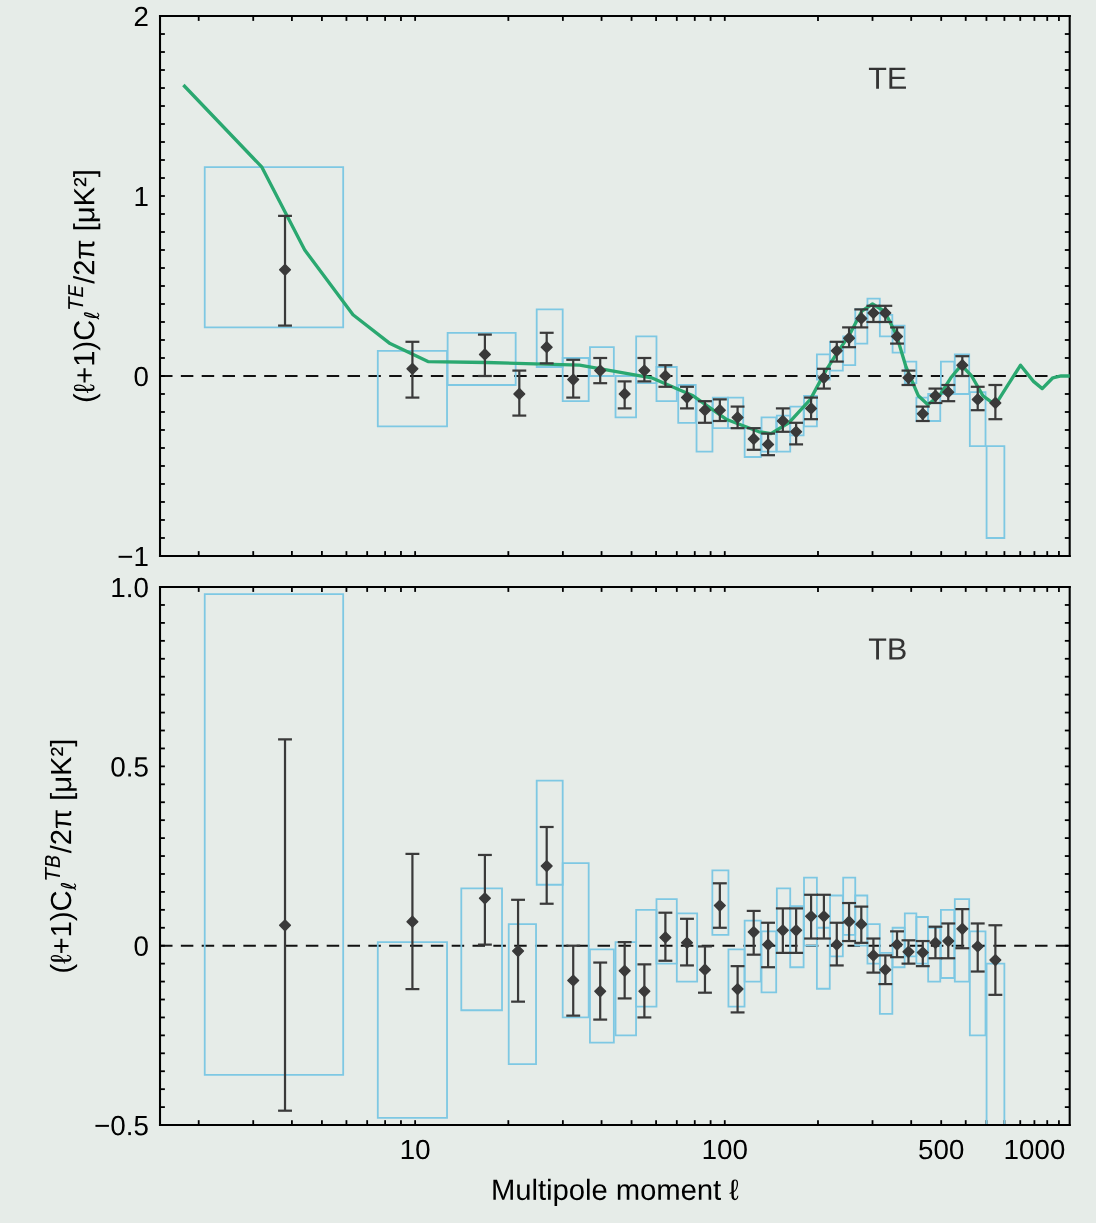 Image resolution: width=1096 pixels, height=1223 pixels. What do you see at coordinates (130, 587) in the screenshot?
I see `y-tick-label: 1.0` at bounding box center [130, 587].